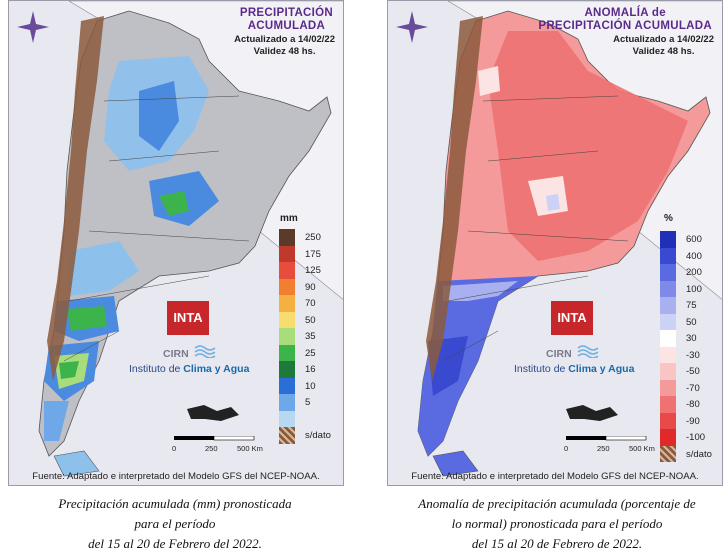 The height and width of the screenshot is (560, 728). Describe the element at coordinates (696, 437) in the screenshot. I see `legend-label: -100` at that location.